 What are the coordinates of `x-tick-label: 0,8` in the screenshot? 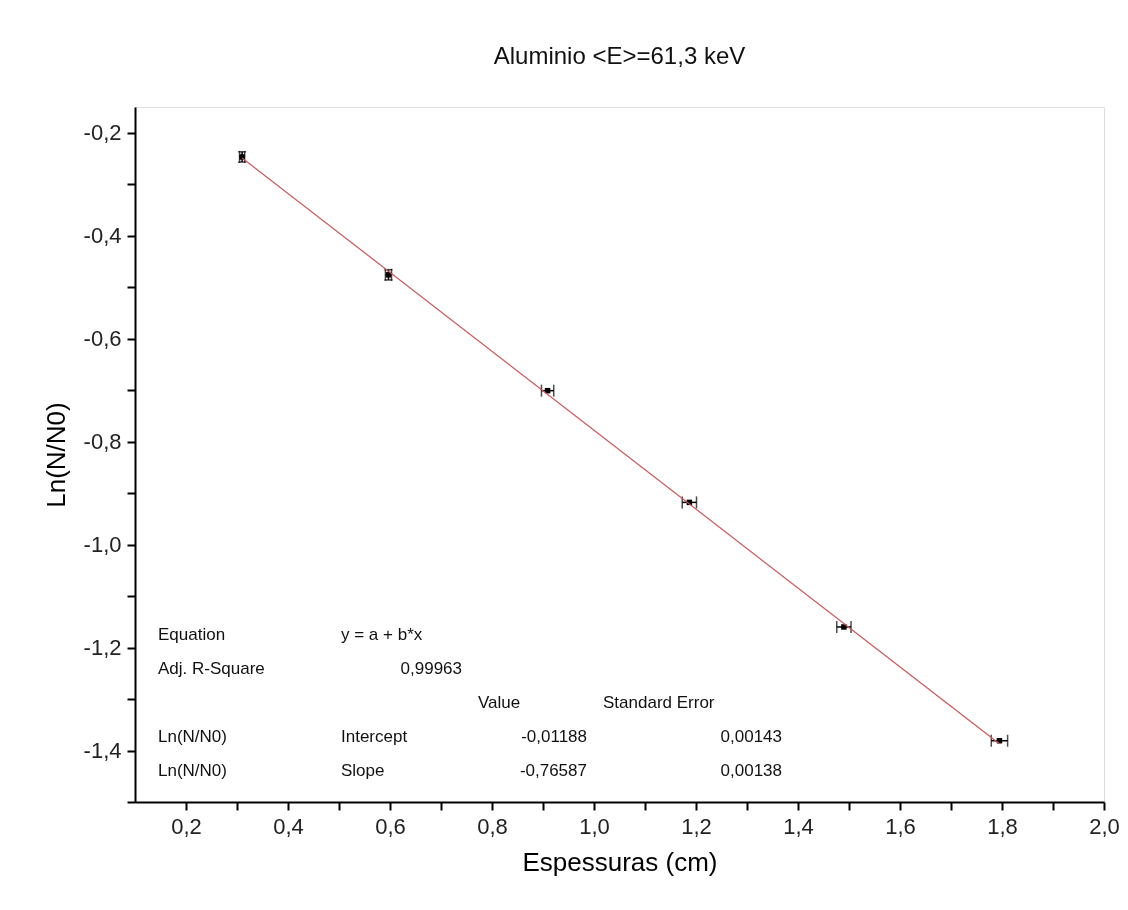 It's located at (492, 826).